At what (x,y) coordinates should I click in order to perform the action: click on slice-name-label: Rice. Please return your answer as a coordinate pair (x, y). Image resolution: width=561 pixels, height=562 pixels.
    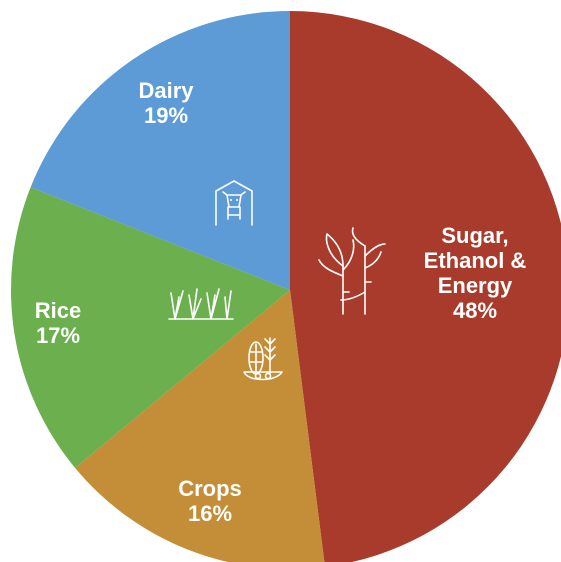
    Looking at the image, I should click on (58, 310).